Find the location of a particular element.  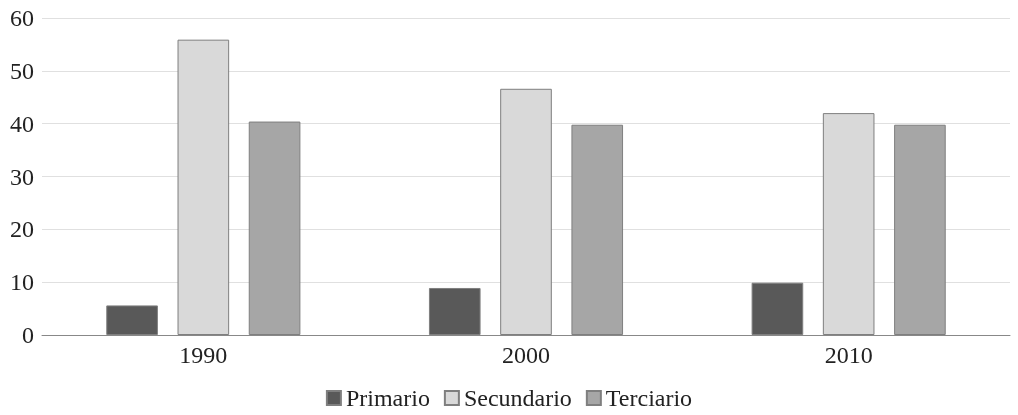

y-tick-label: 30 is located at coordinates (22, 176).